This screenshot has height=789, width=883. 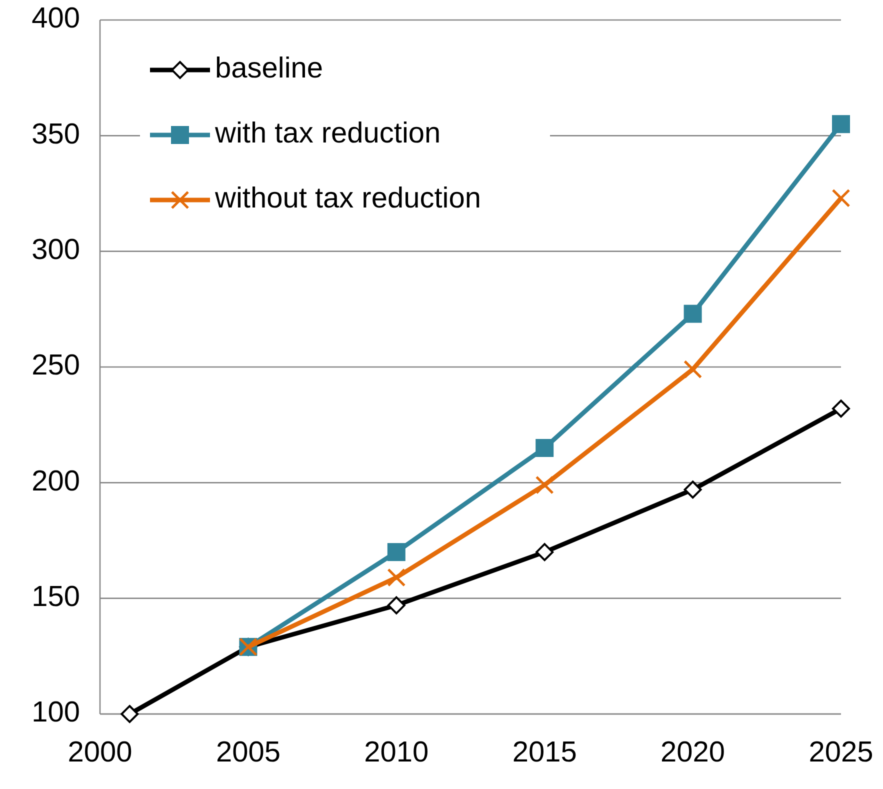 What do you see at coordinates (248, 752) in the screenshot?
I see `x-tick-label: 2005` at bounding box center [248, 752].